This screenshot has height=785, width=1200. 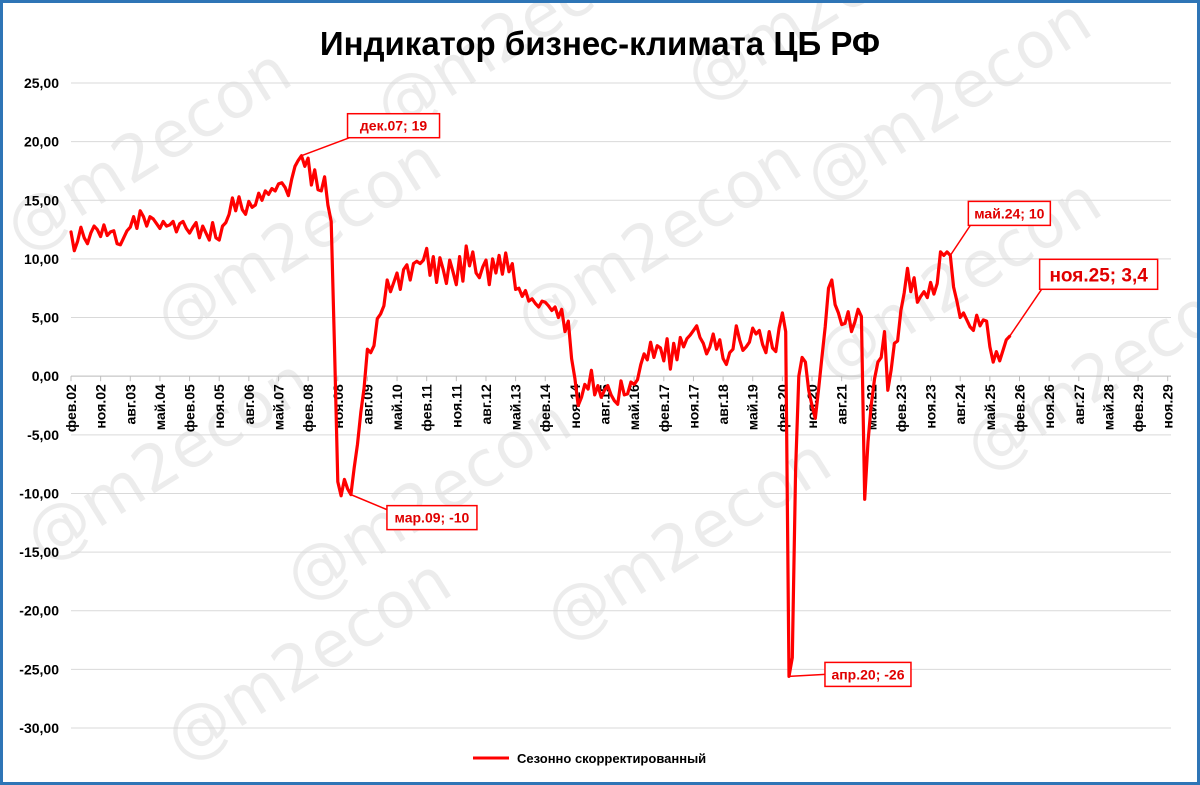 What do you see at coordinates (842, 404) in the screenshot?
I see `x-tick-label: авг.21` at bounding box center [842, 404].